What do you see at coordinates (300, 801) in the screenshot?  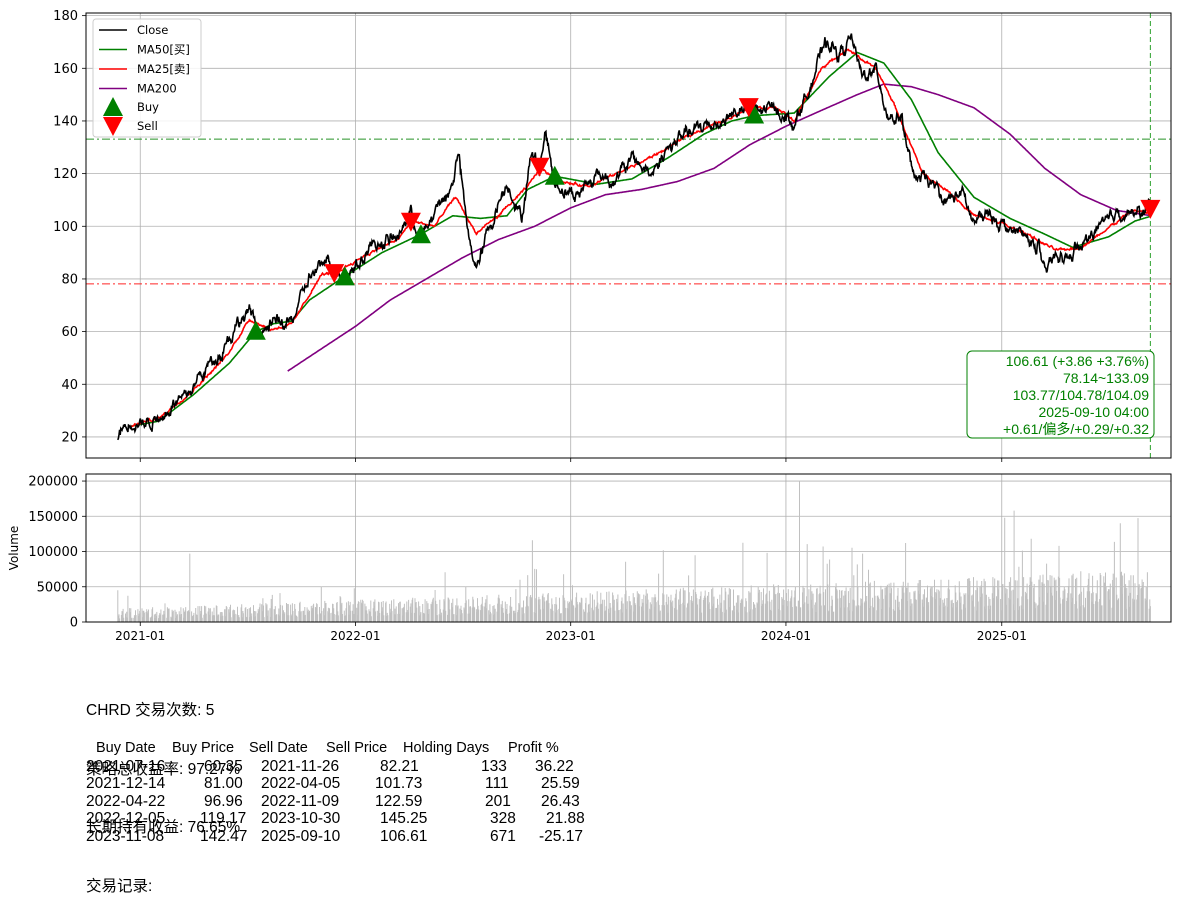 I see `cell-sell-date: 2022-11-09` at bounding box center [300, 801].